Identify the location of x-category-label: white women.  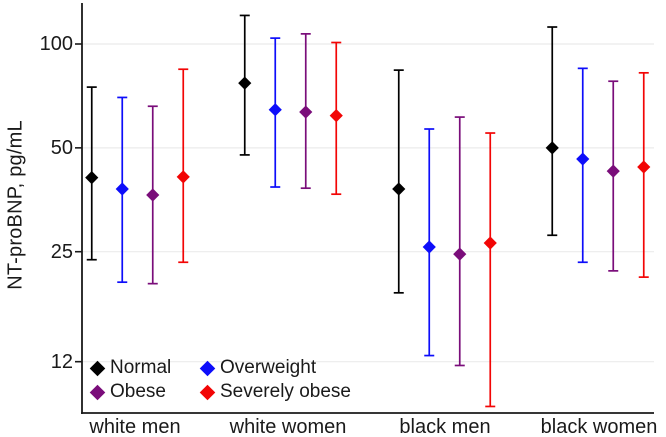
(288, 426).